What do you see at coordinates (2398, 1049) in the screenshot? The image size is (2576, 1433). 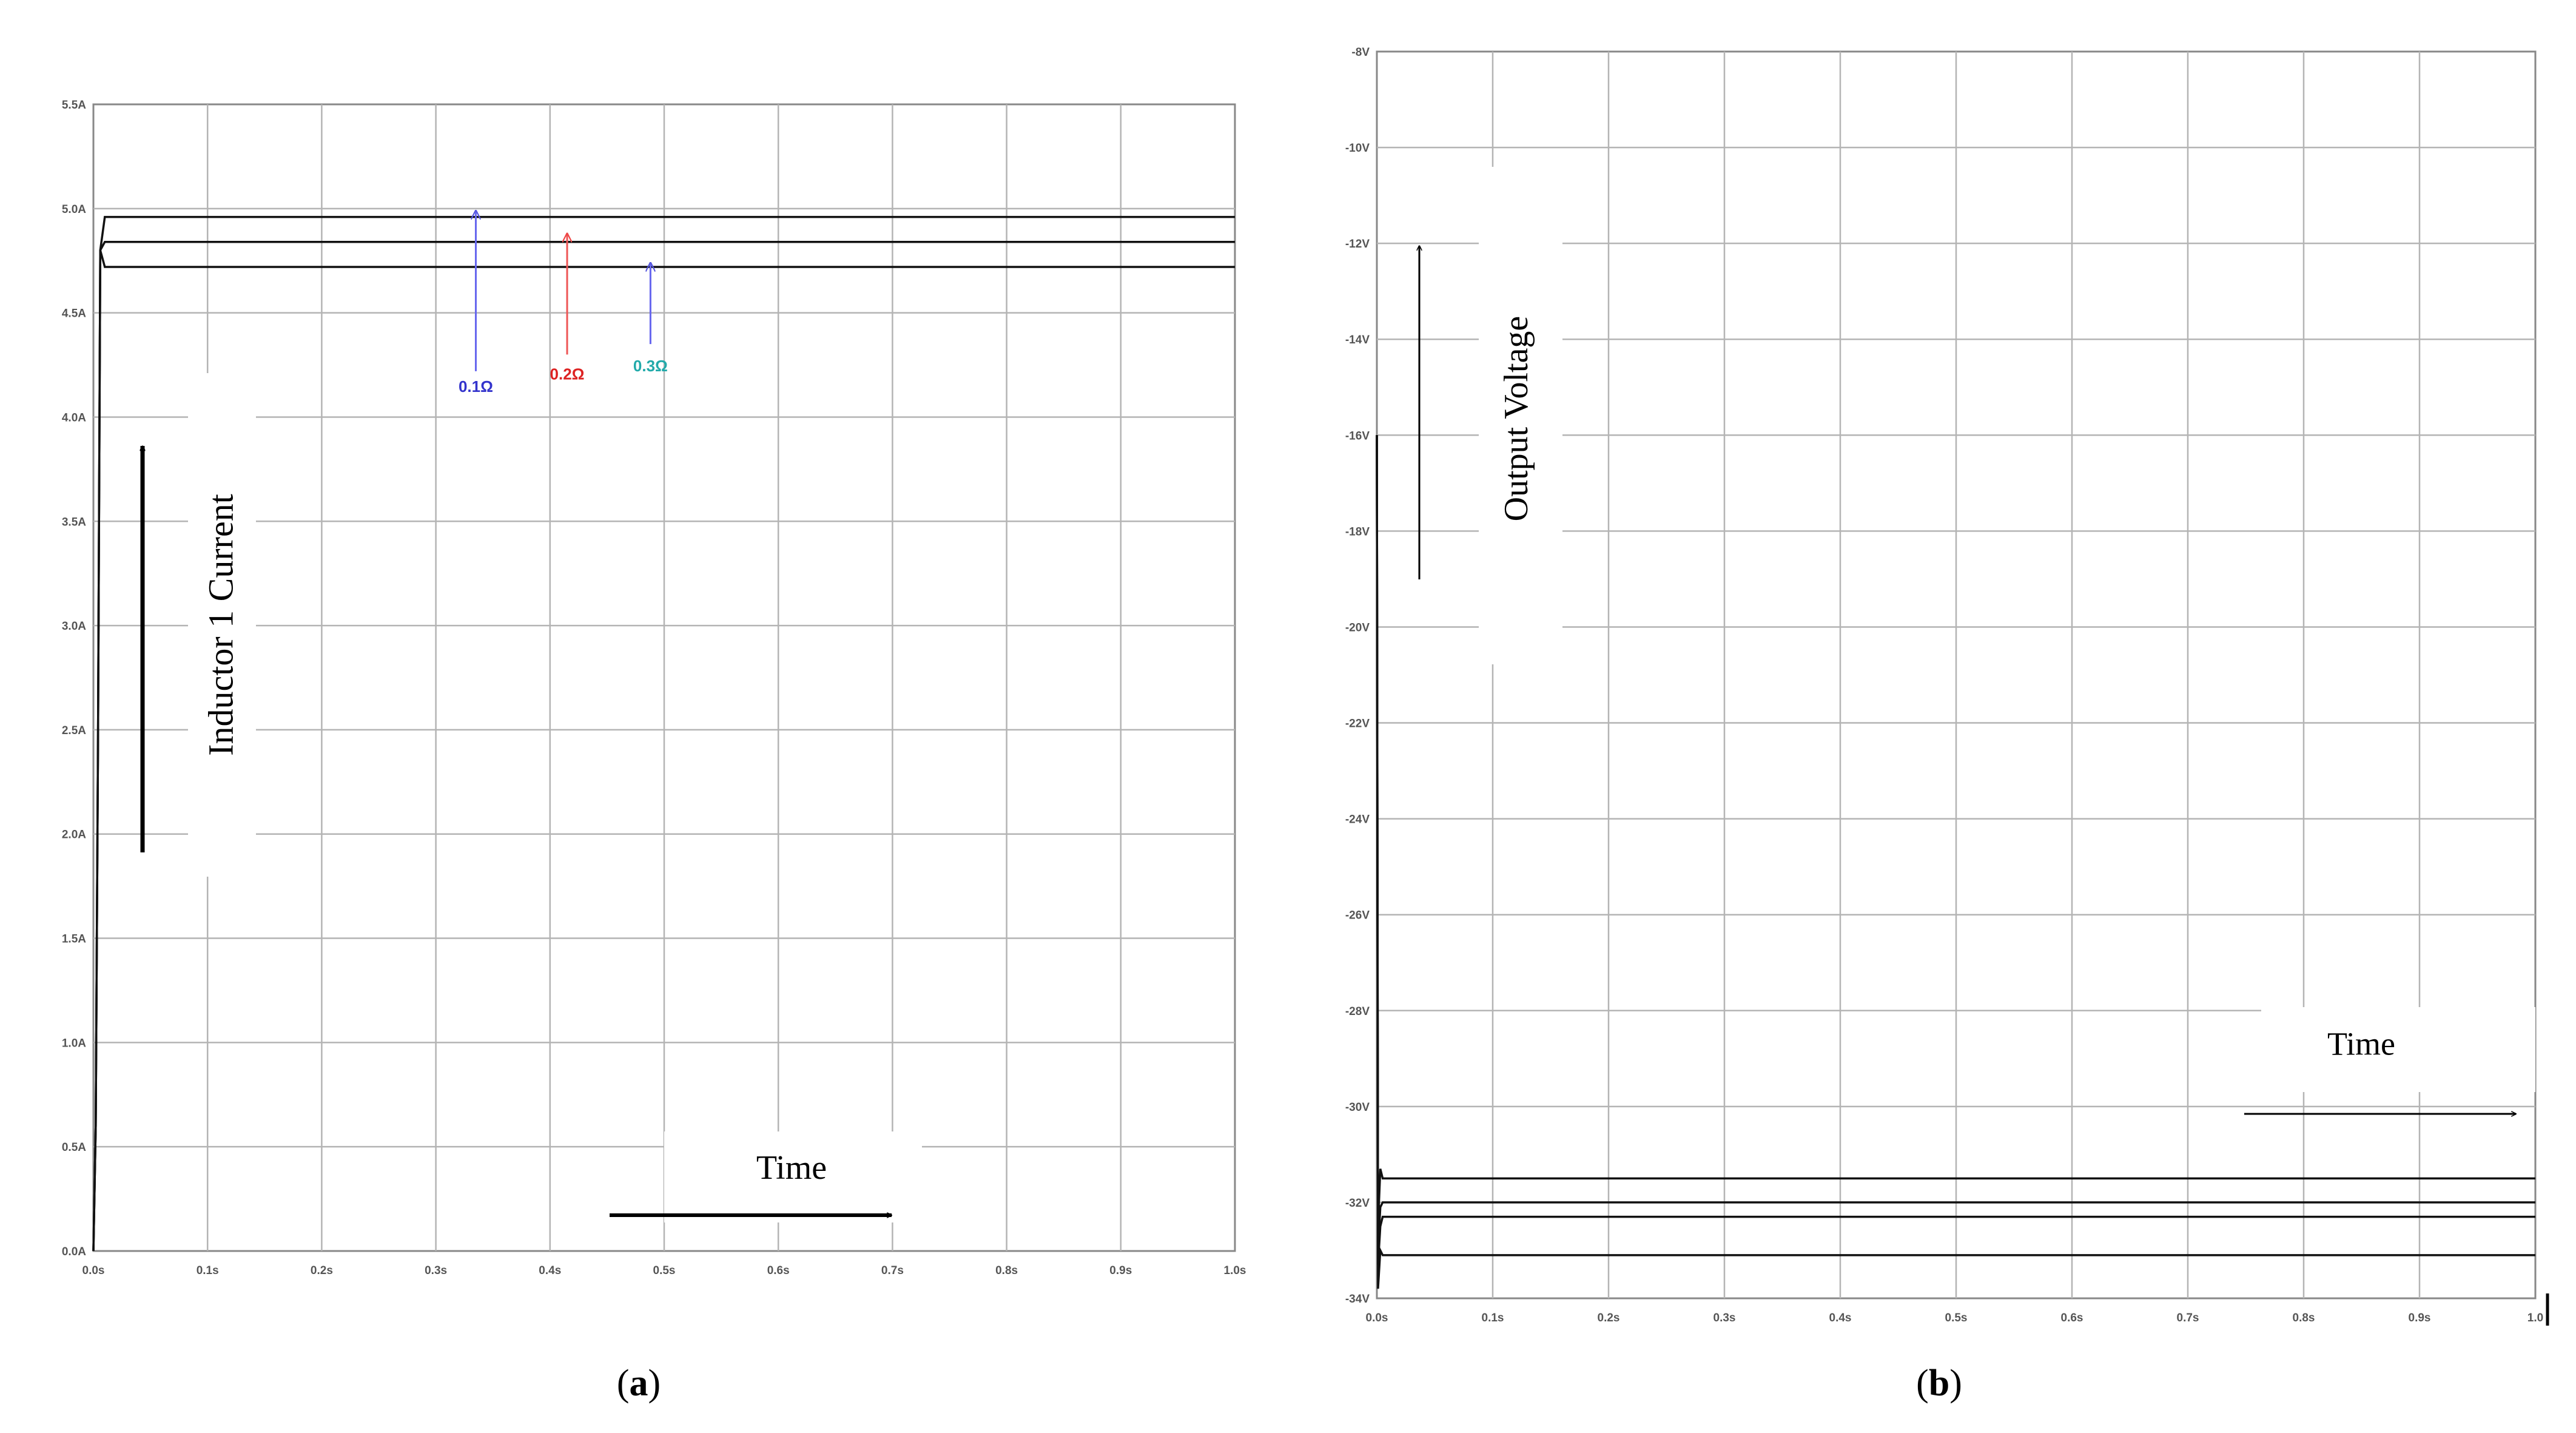 I see `panel-b-xlabel-background` at bounding box center [2398, 1049].